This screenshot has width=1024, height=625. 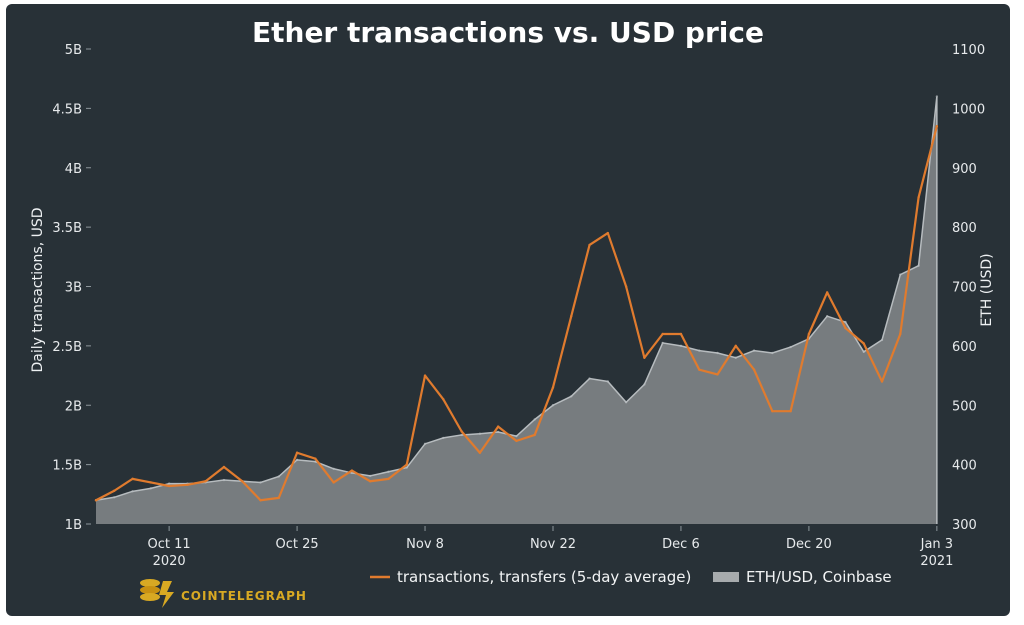 I want to click on x-tick-label: Jan 3, so click(x=936, y=544).